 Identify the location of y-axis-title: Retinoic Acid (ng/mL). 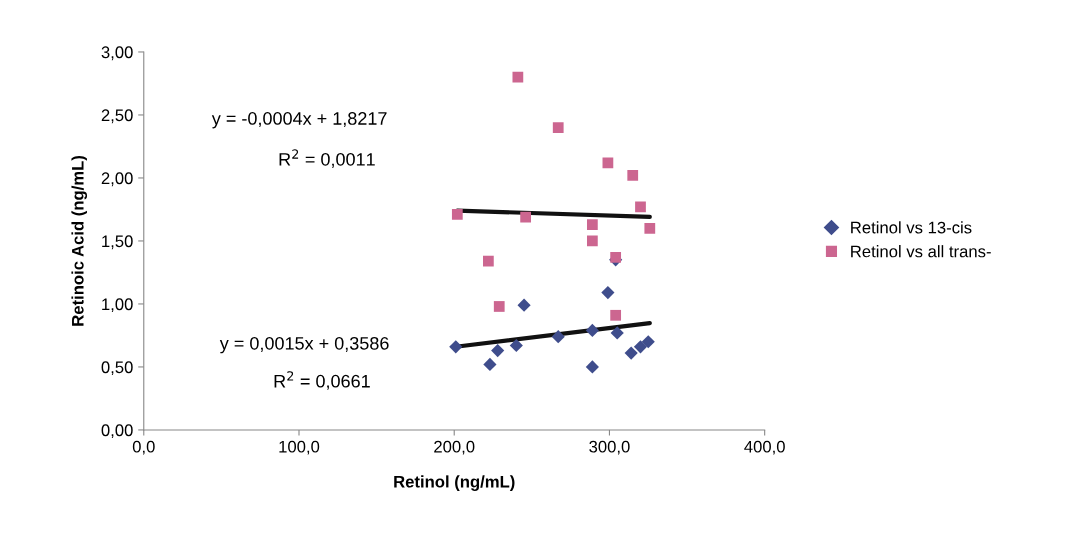
(79, 240).